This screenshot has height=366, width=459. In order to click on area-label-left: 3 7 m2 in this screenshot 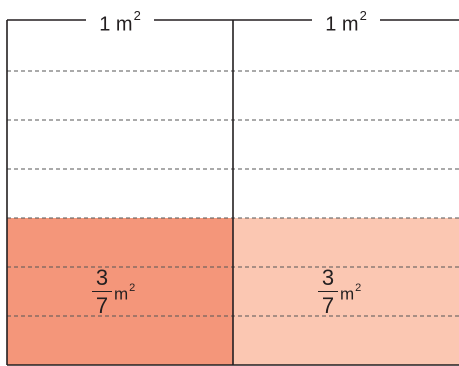, I will do `click(113, 292)`.